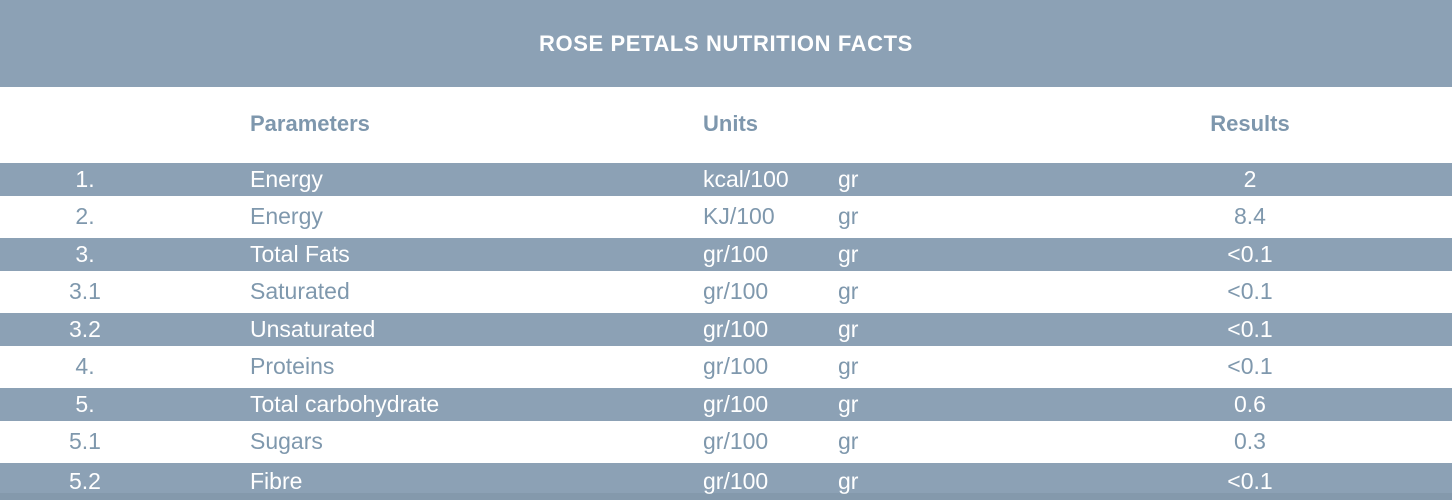 The height and width of the screenshot is (500, 1452). Describe the element at coordinates (85, 178) in the screenshot. I see `row-number-cell: 1.` at that location.